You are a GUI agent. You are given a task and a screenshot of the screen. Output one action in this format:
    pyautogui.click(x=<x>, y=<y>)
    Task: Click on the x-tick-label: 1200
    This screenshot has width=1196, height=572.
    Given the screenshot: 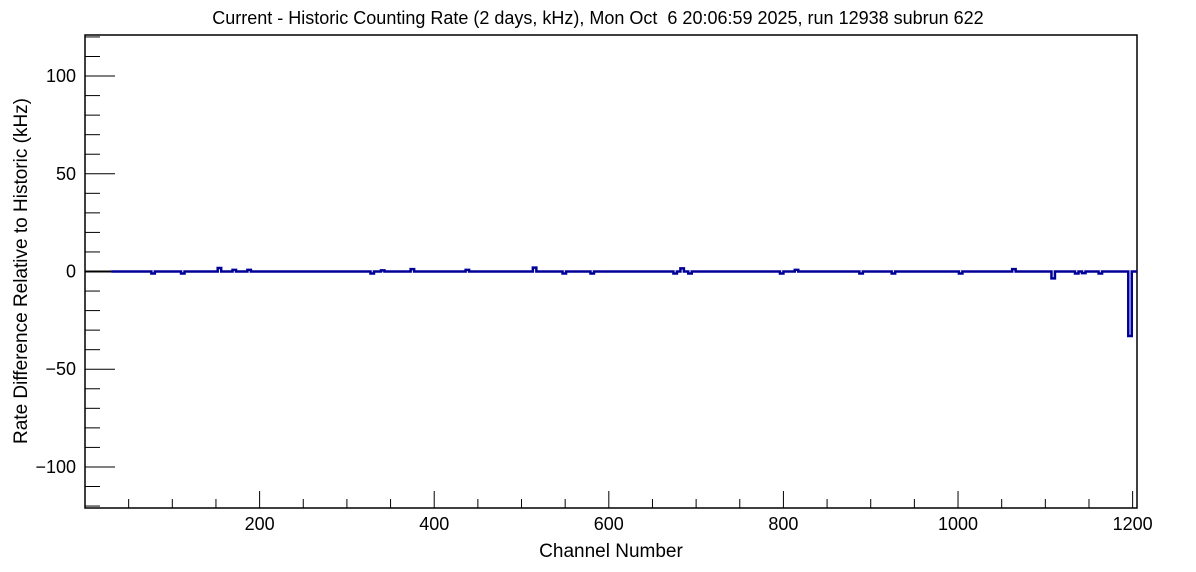 What is the action you would take?
    pyautogui.click(x=1133, y=524)
    